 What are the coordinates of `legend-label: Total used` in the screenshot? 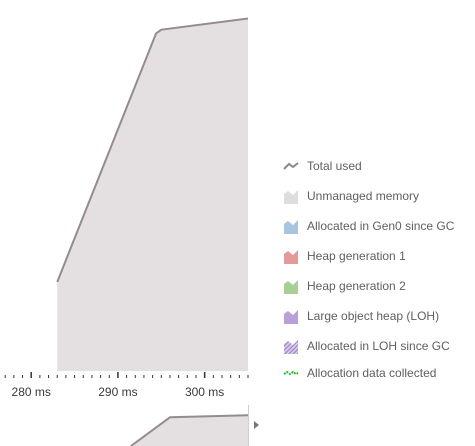 It's located at (334, 166).